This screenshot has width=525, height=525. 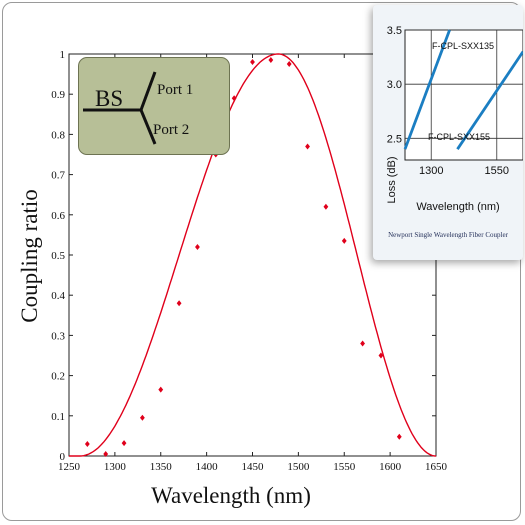 What do you see at coordinates (115, 467) in the screenshot?
I see `x-tick-label: 1300` at bounding box center [115, 467].